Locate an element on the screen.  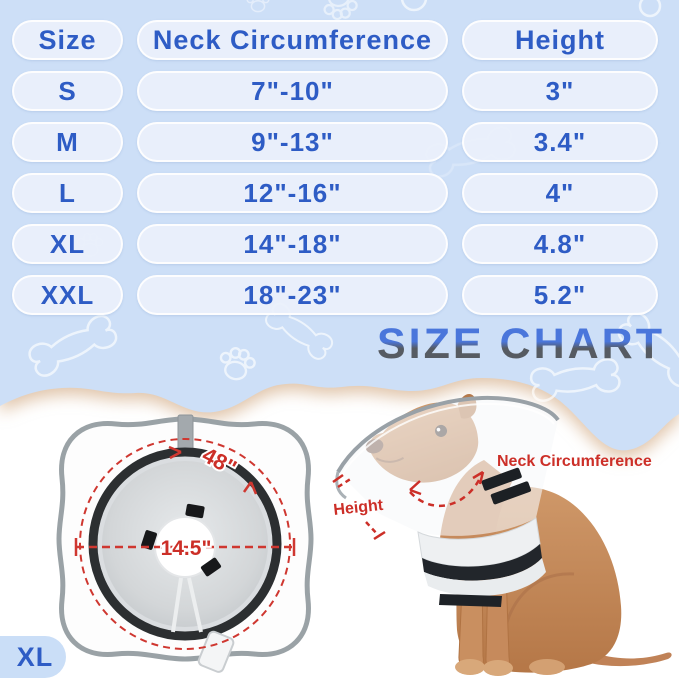
cone-rim is located at coordinates (448, 434).